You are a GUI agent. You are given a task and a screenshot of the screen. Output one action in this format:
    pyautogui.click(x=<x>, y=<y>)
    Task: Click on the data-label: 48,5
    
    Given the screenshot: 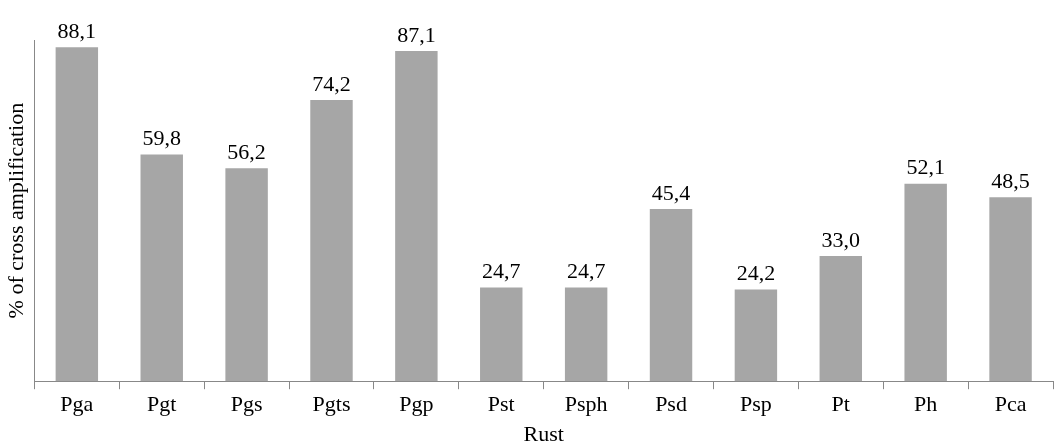 What is the action you would take?
    pyautogui.click(x=1010, y=181)
    